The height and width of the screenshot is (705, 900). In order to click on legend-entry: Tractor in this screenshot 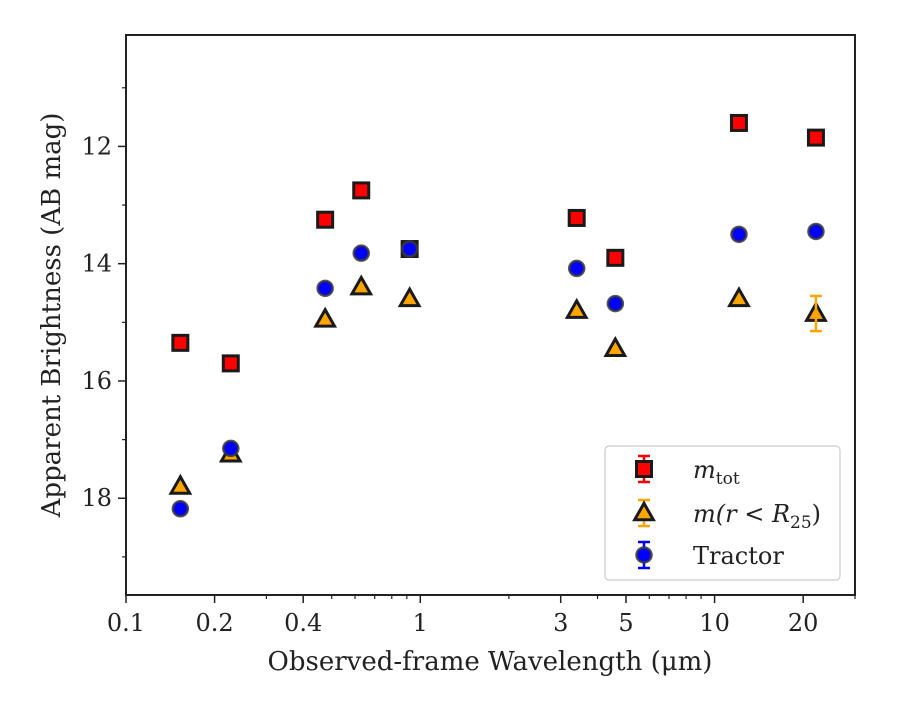, I will do `click(709, 555)`.